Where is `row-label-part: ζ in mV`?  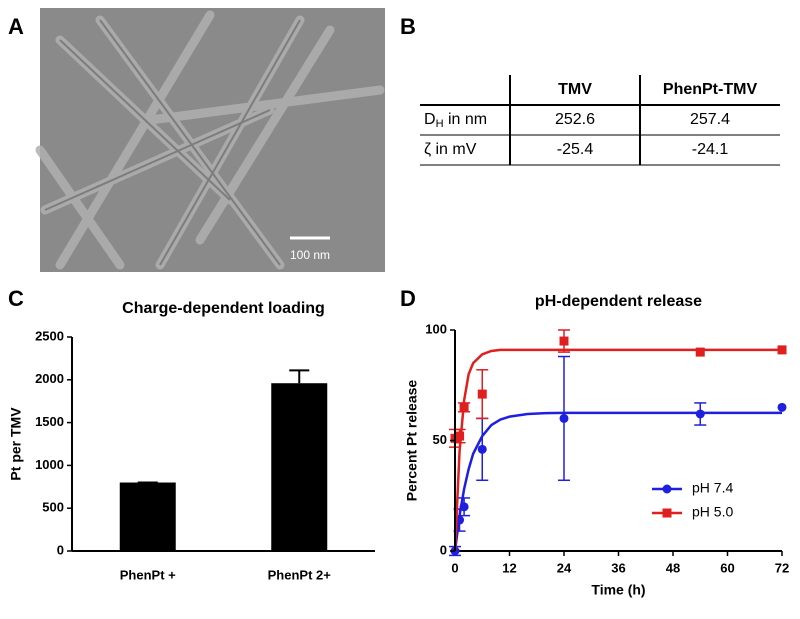 row-label-part: ζ in mV is located at coordinates (450, 149).